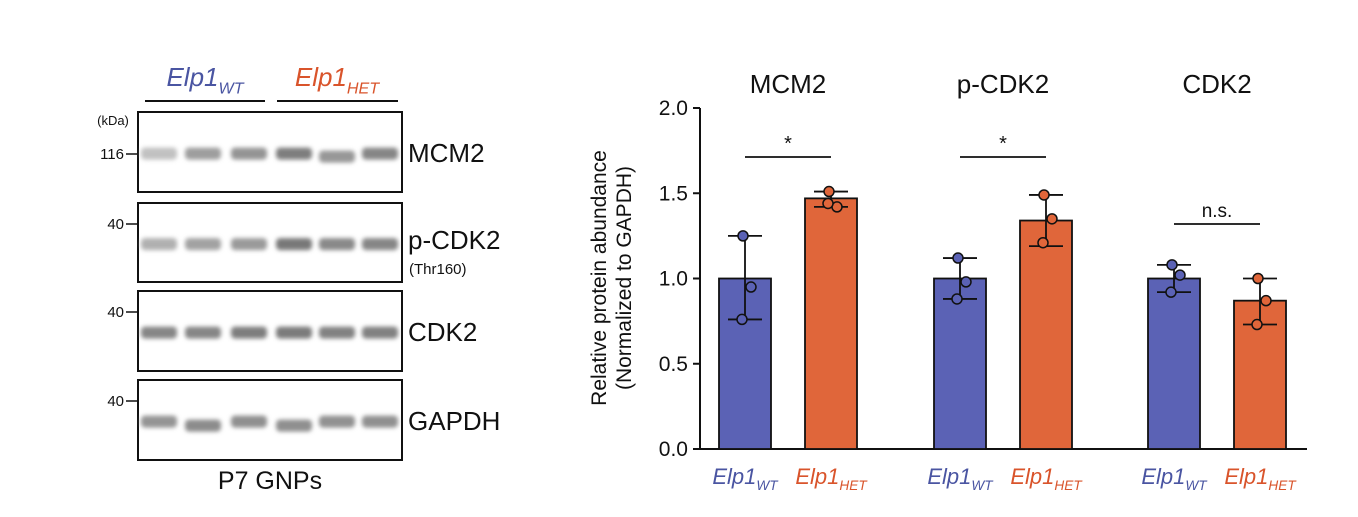 The image size is (1358, 517). I want to click on y-tick-label: 0.0, so click(673, 449).